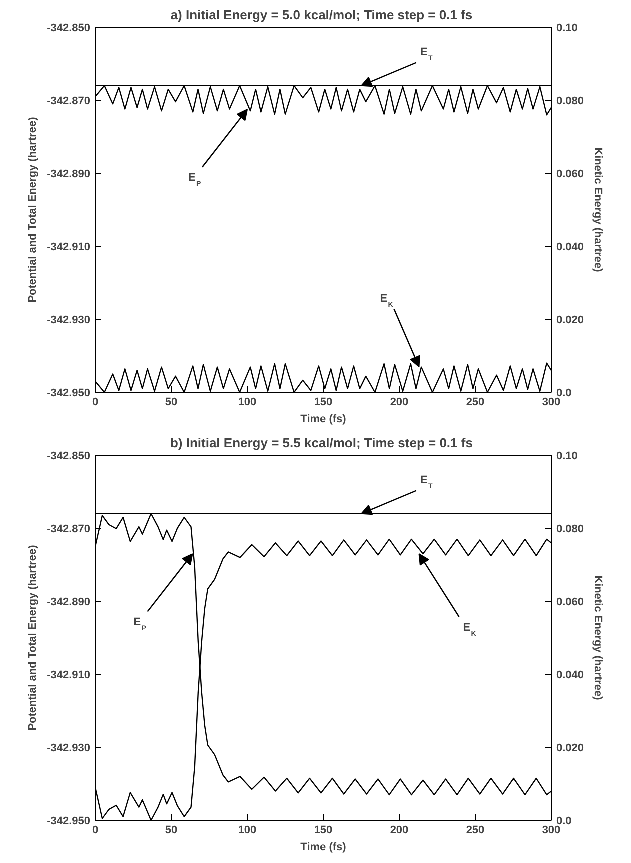  What do you see at coordinates (321, 443) in the screenshot?
I see `chart-title: b) Initial Energy = 5.5 kcal/mol; Time step = 0.1 fs` at bounding box center [321, 443].